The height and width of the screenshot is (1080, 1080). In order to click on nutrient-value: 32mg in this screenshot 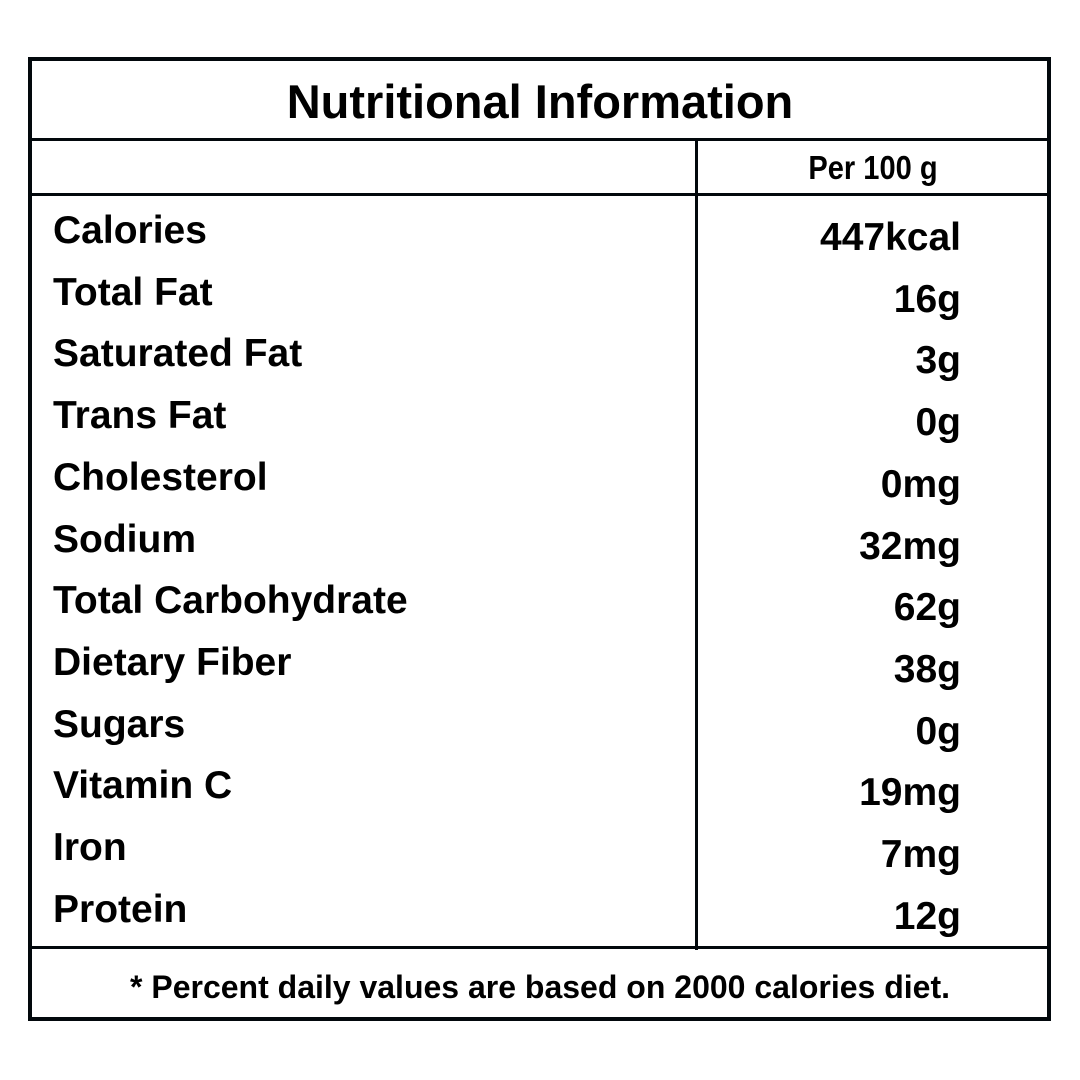, I will do `click(910, 546)`.